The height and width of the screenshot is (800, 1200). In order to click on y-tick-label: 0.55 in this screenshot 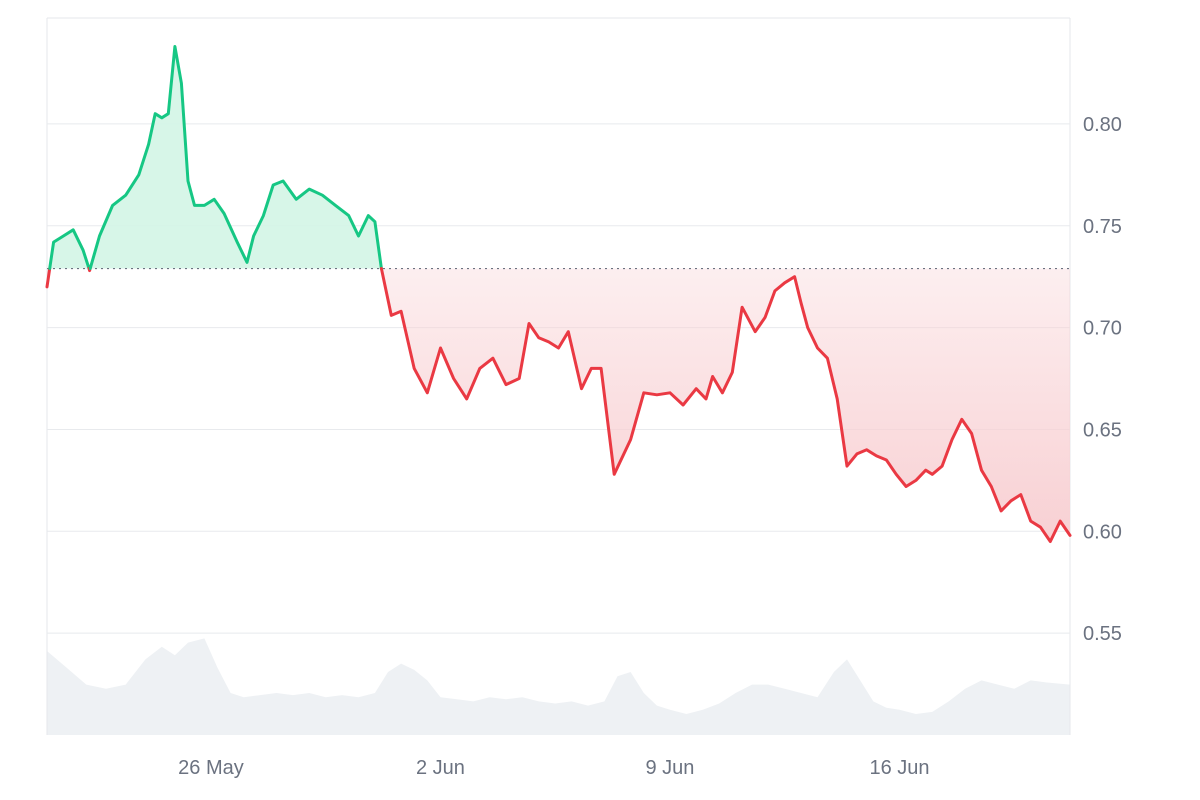, I will do `click(1102, 634)`.